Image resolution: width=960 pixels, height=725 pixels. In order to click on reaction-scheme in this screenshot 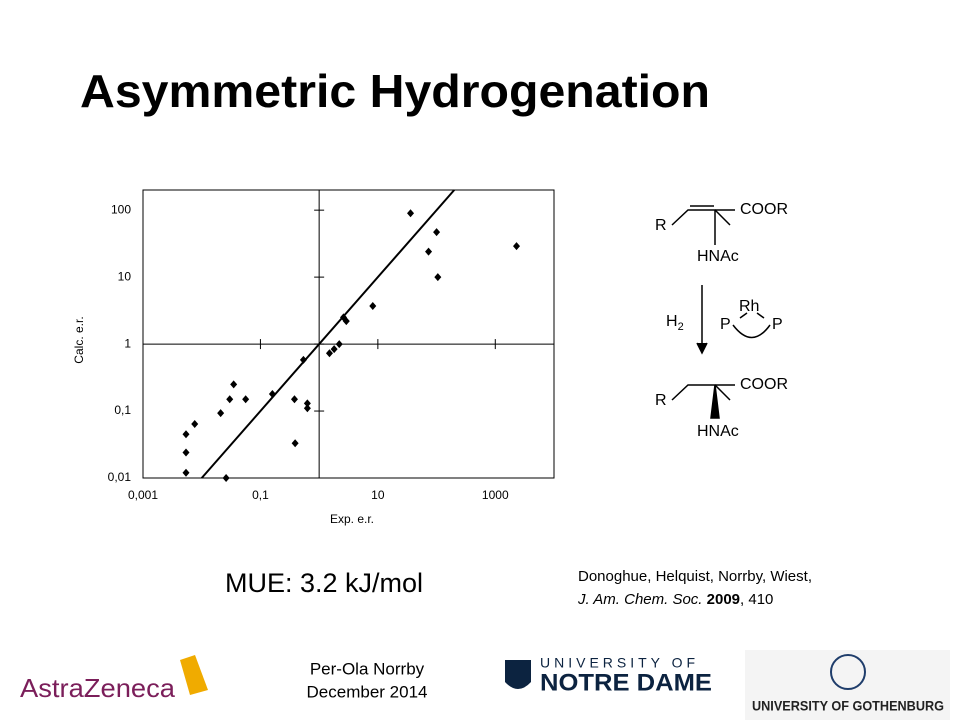, I will do `click(721, 312)`.